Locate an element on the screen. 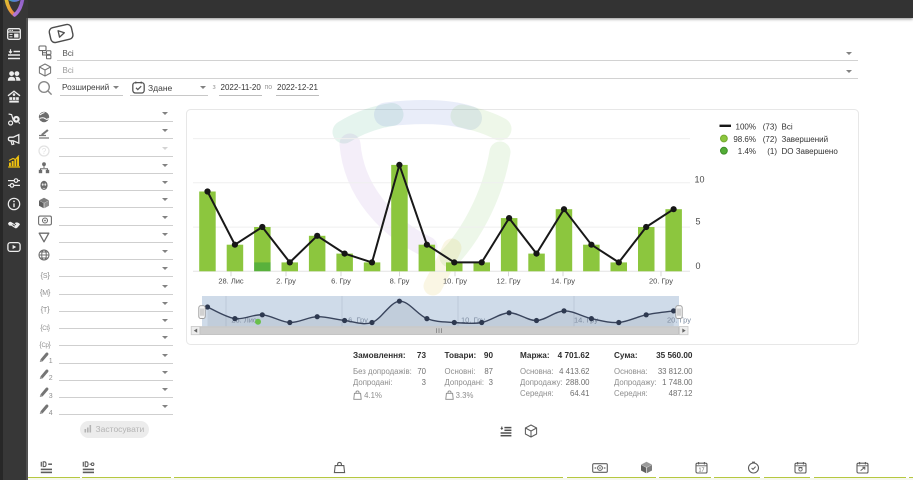 This screenshot has height=480, width=913. svg-text: 10 is located at coordinates (700, 179).